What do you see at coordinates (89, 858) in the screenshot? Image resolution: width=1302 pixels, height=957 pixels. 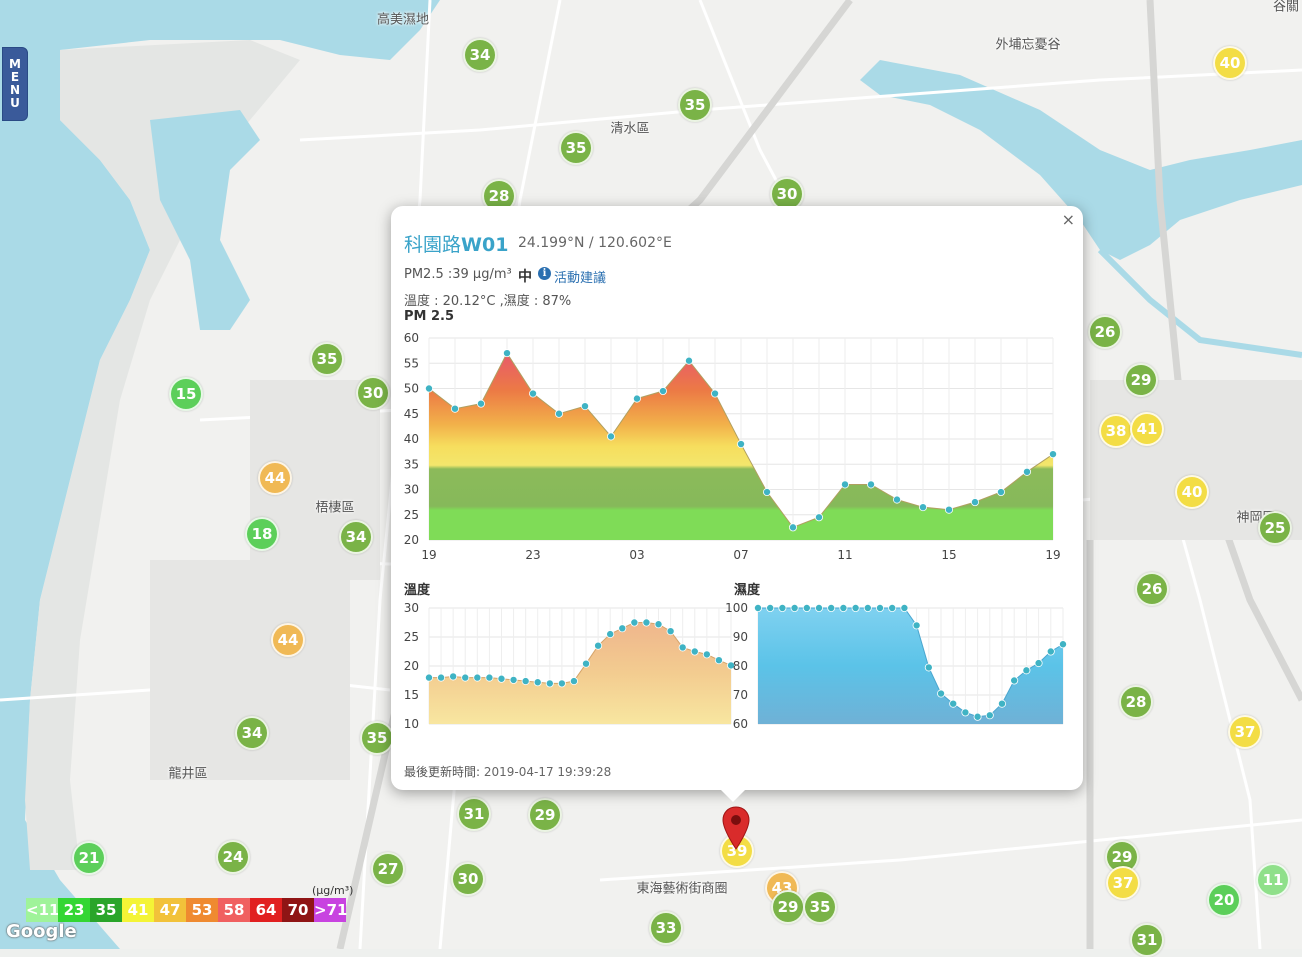 I see `station-marker: 21` at bounding box center [89, 858].